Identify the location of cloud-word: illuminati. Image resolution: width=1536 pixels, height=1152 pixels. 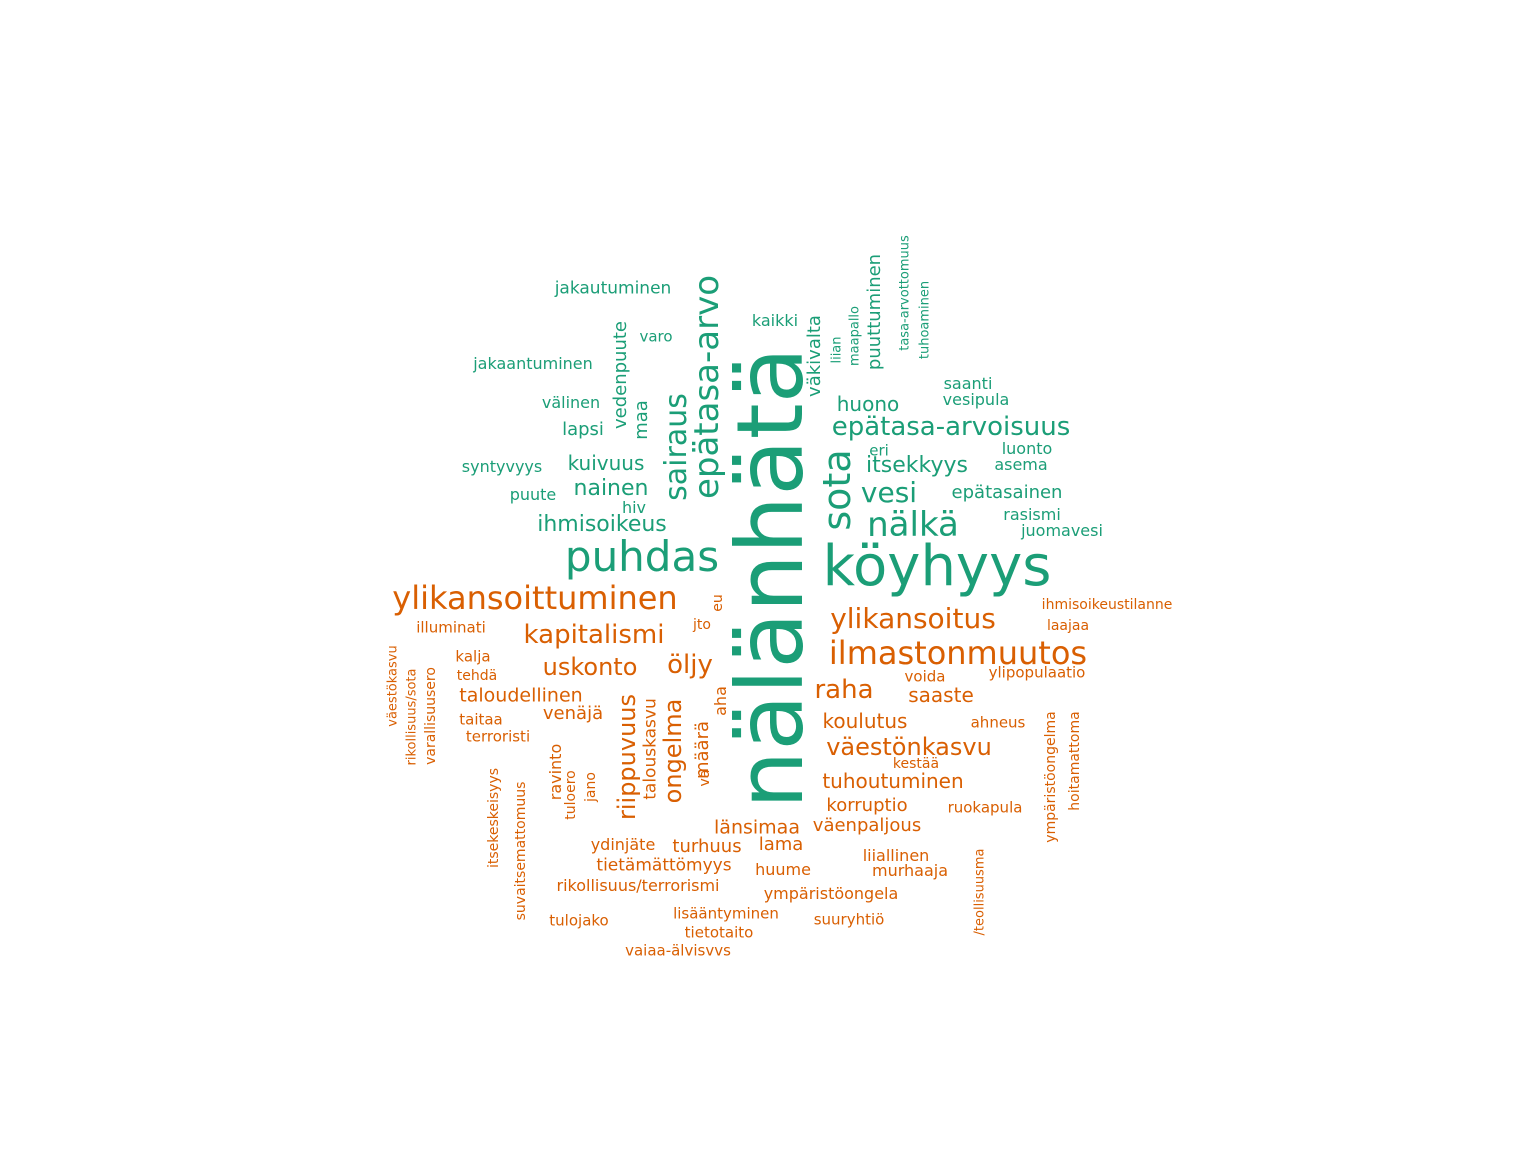
(451, 627).